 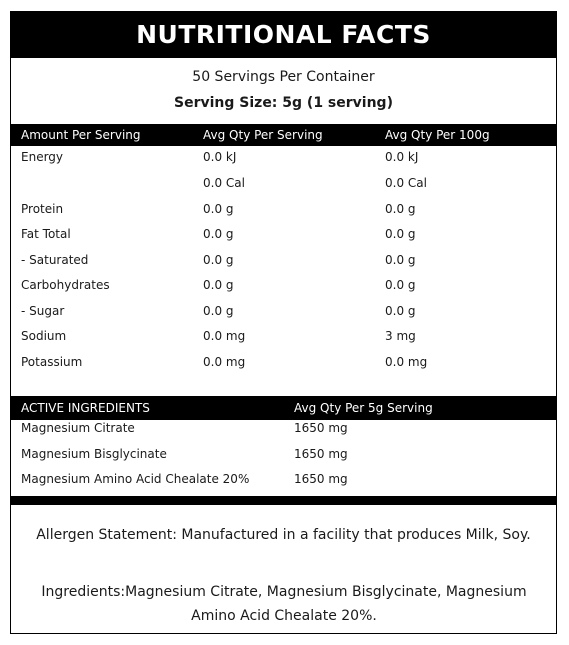 I want to click on nutrient-name: Energy, so click(x=42, y=157).